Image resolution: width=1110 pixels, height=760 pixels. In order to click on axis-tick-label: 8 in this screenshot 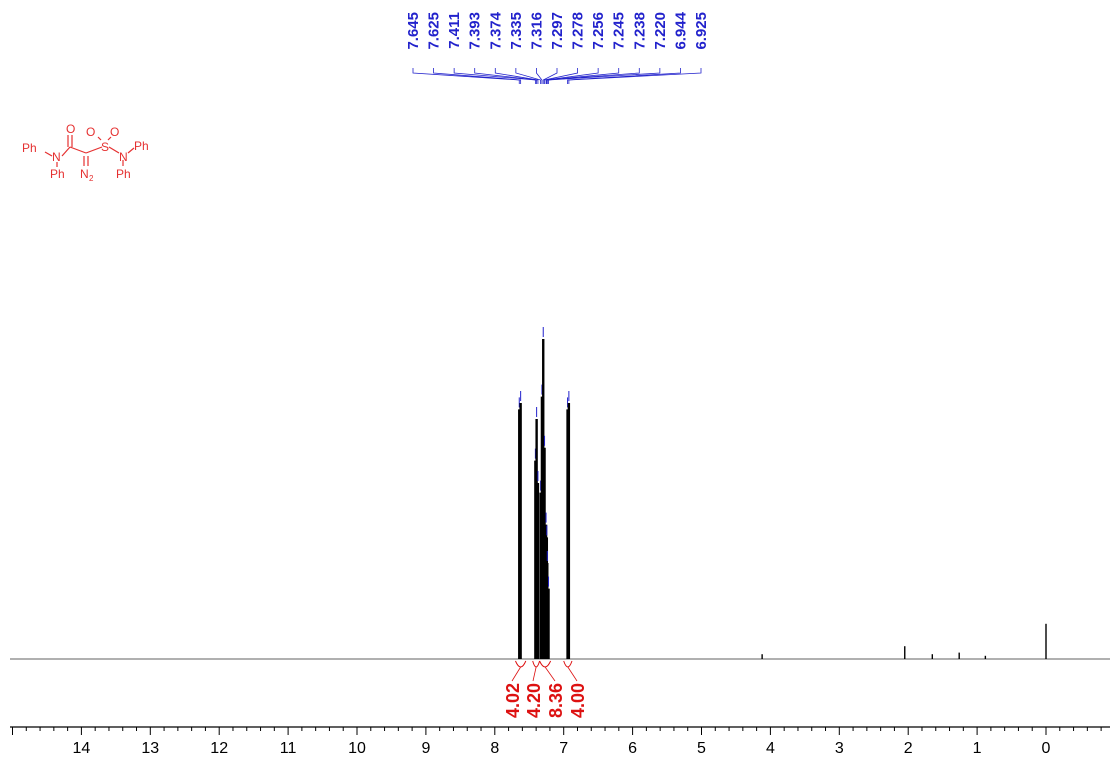, I will do `click(494, 748)`.